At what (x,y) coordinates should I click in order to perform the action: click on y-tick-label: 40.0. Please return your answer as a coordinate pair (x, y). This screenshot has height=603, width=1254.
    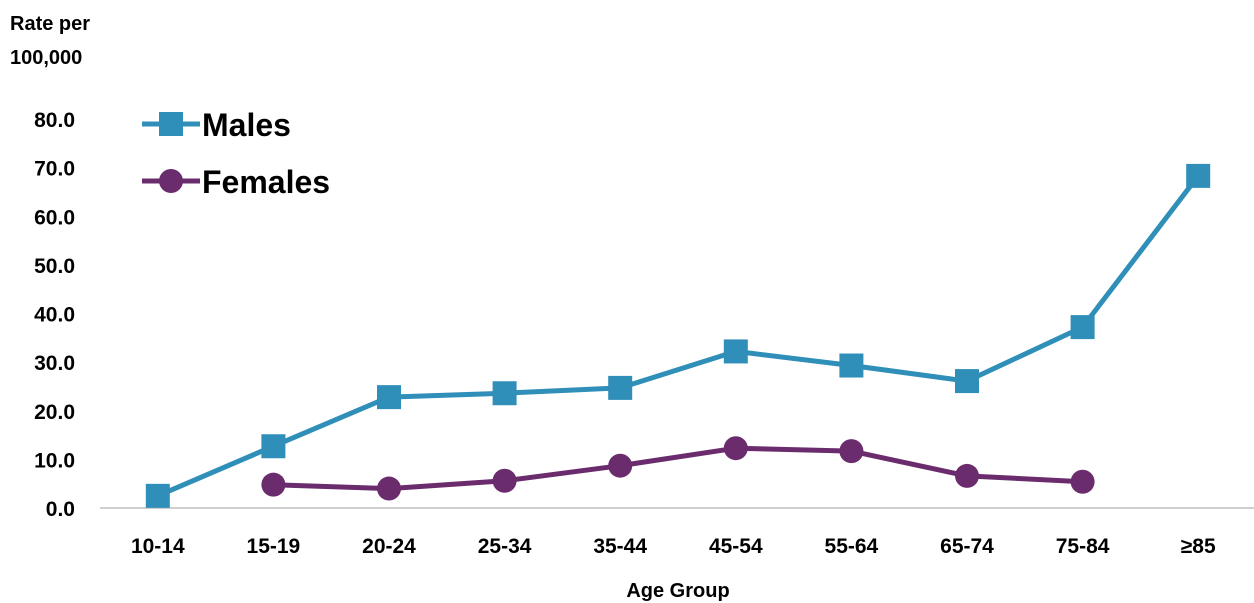
    Looking at the image, I should click on (54, 315).